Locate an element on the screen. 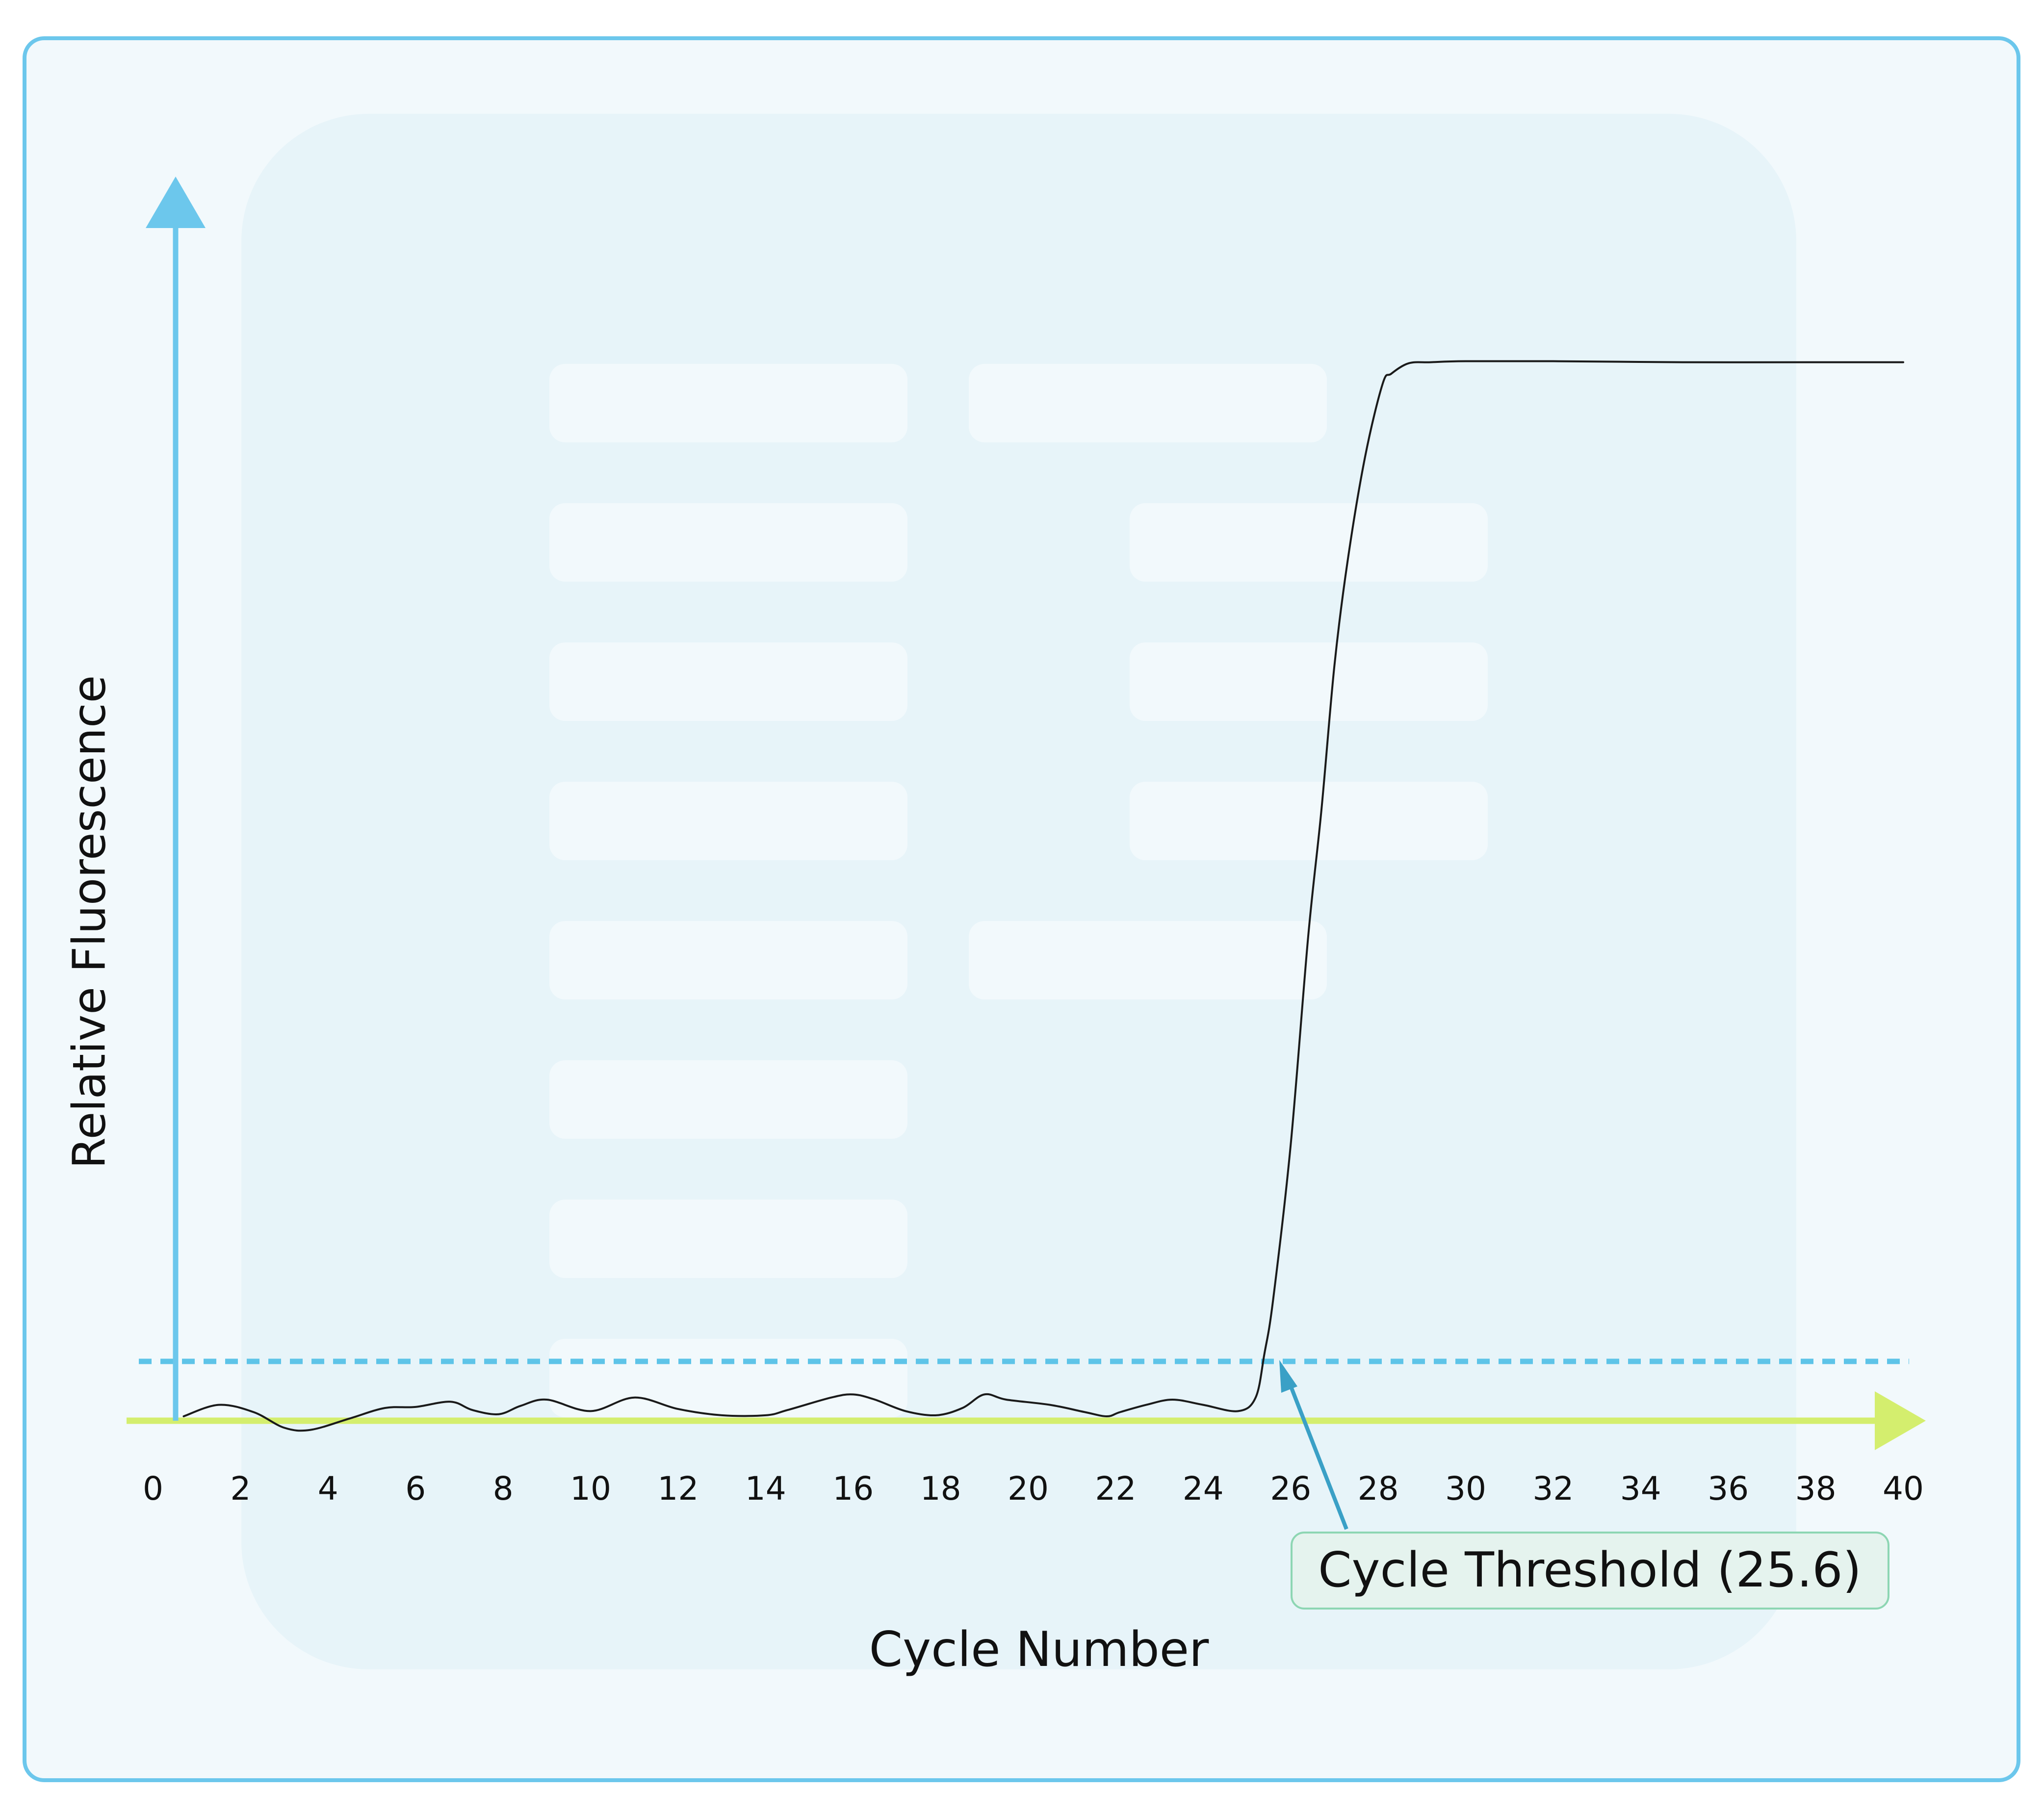  y-axis-arrowhead is located at coordinates (176, 203).